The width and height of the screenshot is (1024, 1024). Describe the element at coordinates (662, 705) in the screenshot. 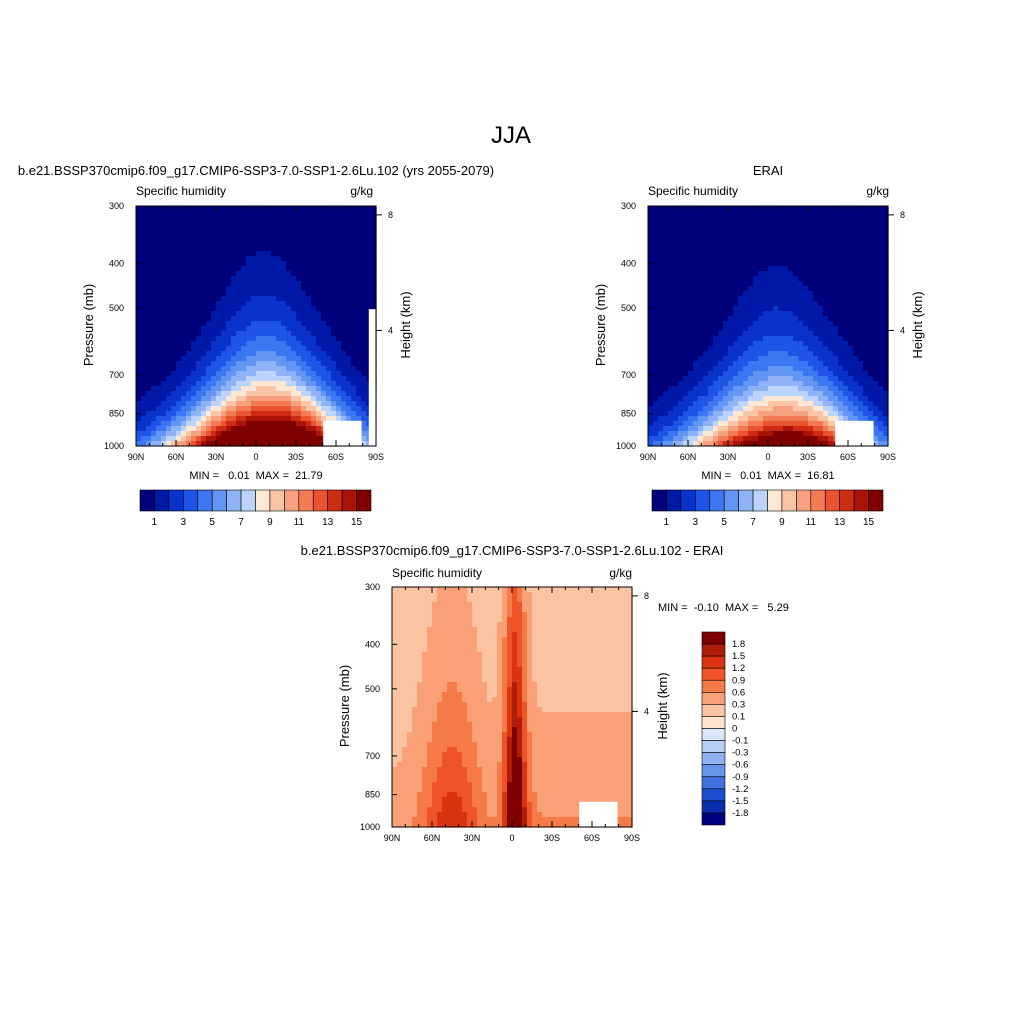

I see `height-axis-label: Height (km)` at that location.